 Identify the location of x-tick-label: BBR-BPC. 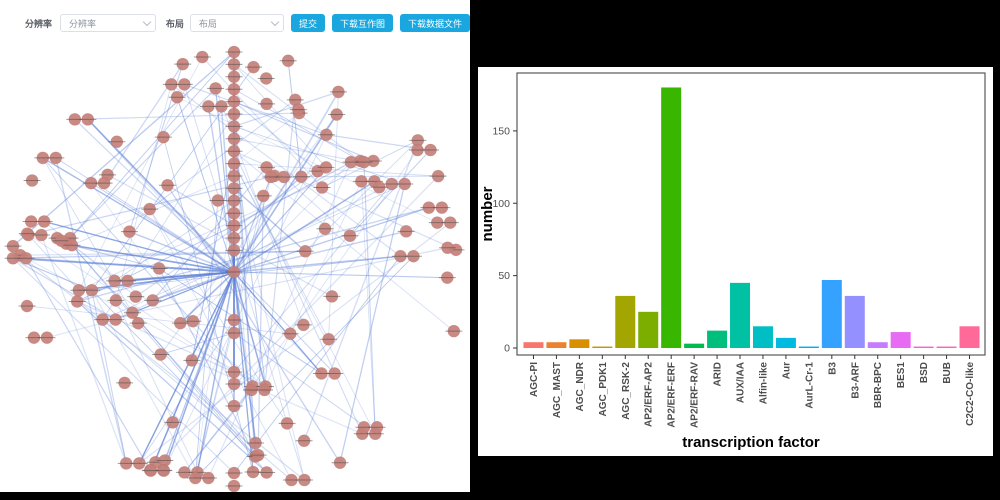
(878, 385).